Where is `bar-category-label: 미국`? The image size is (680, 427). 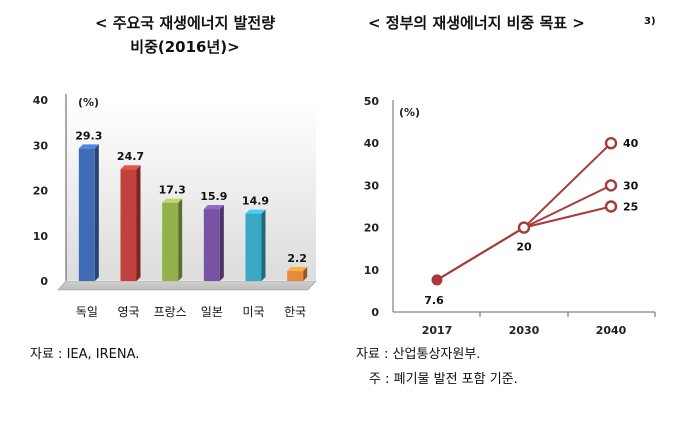 bar-category-label: 미국 is located at coordinates (253, 312).